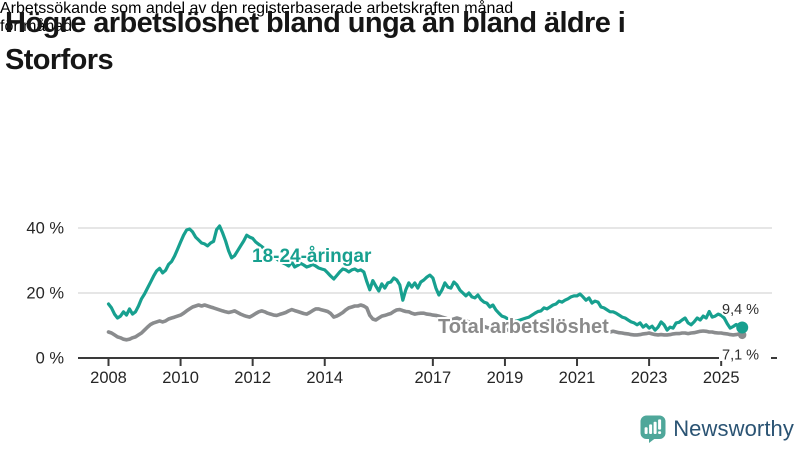 The image size is (800, 450). I want to click on series-label-young: 18-24-åringar, so click(312, 256).